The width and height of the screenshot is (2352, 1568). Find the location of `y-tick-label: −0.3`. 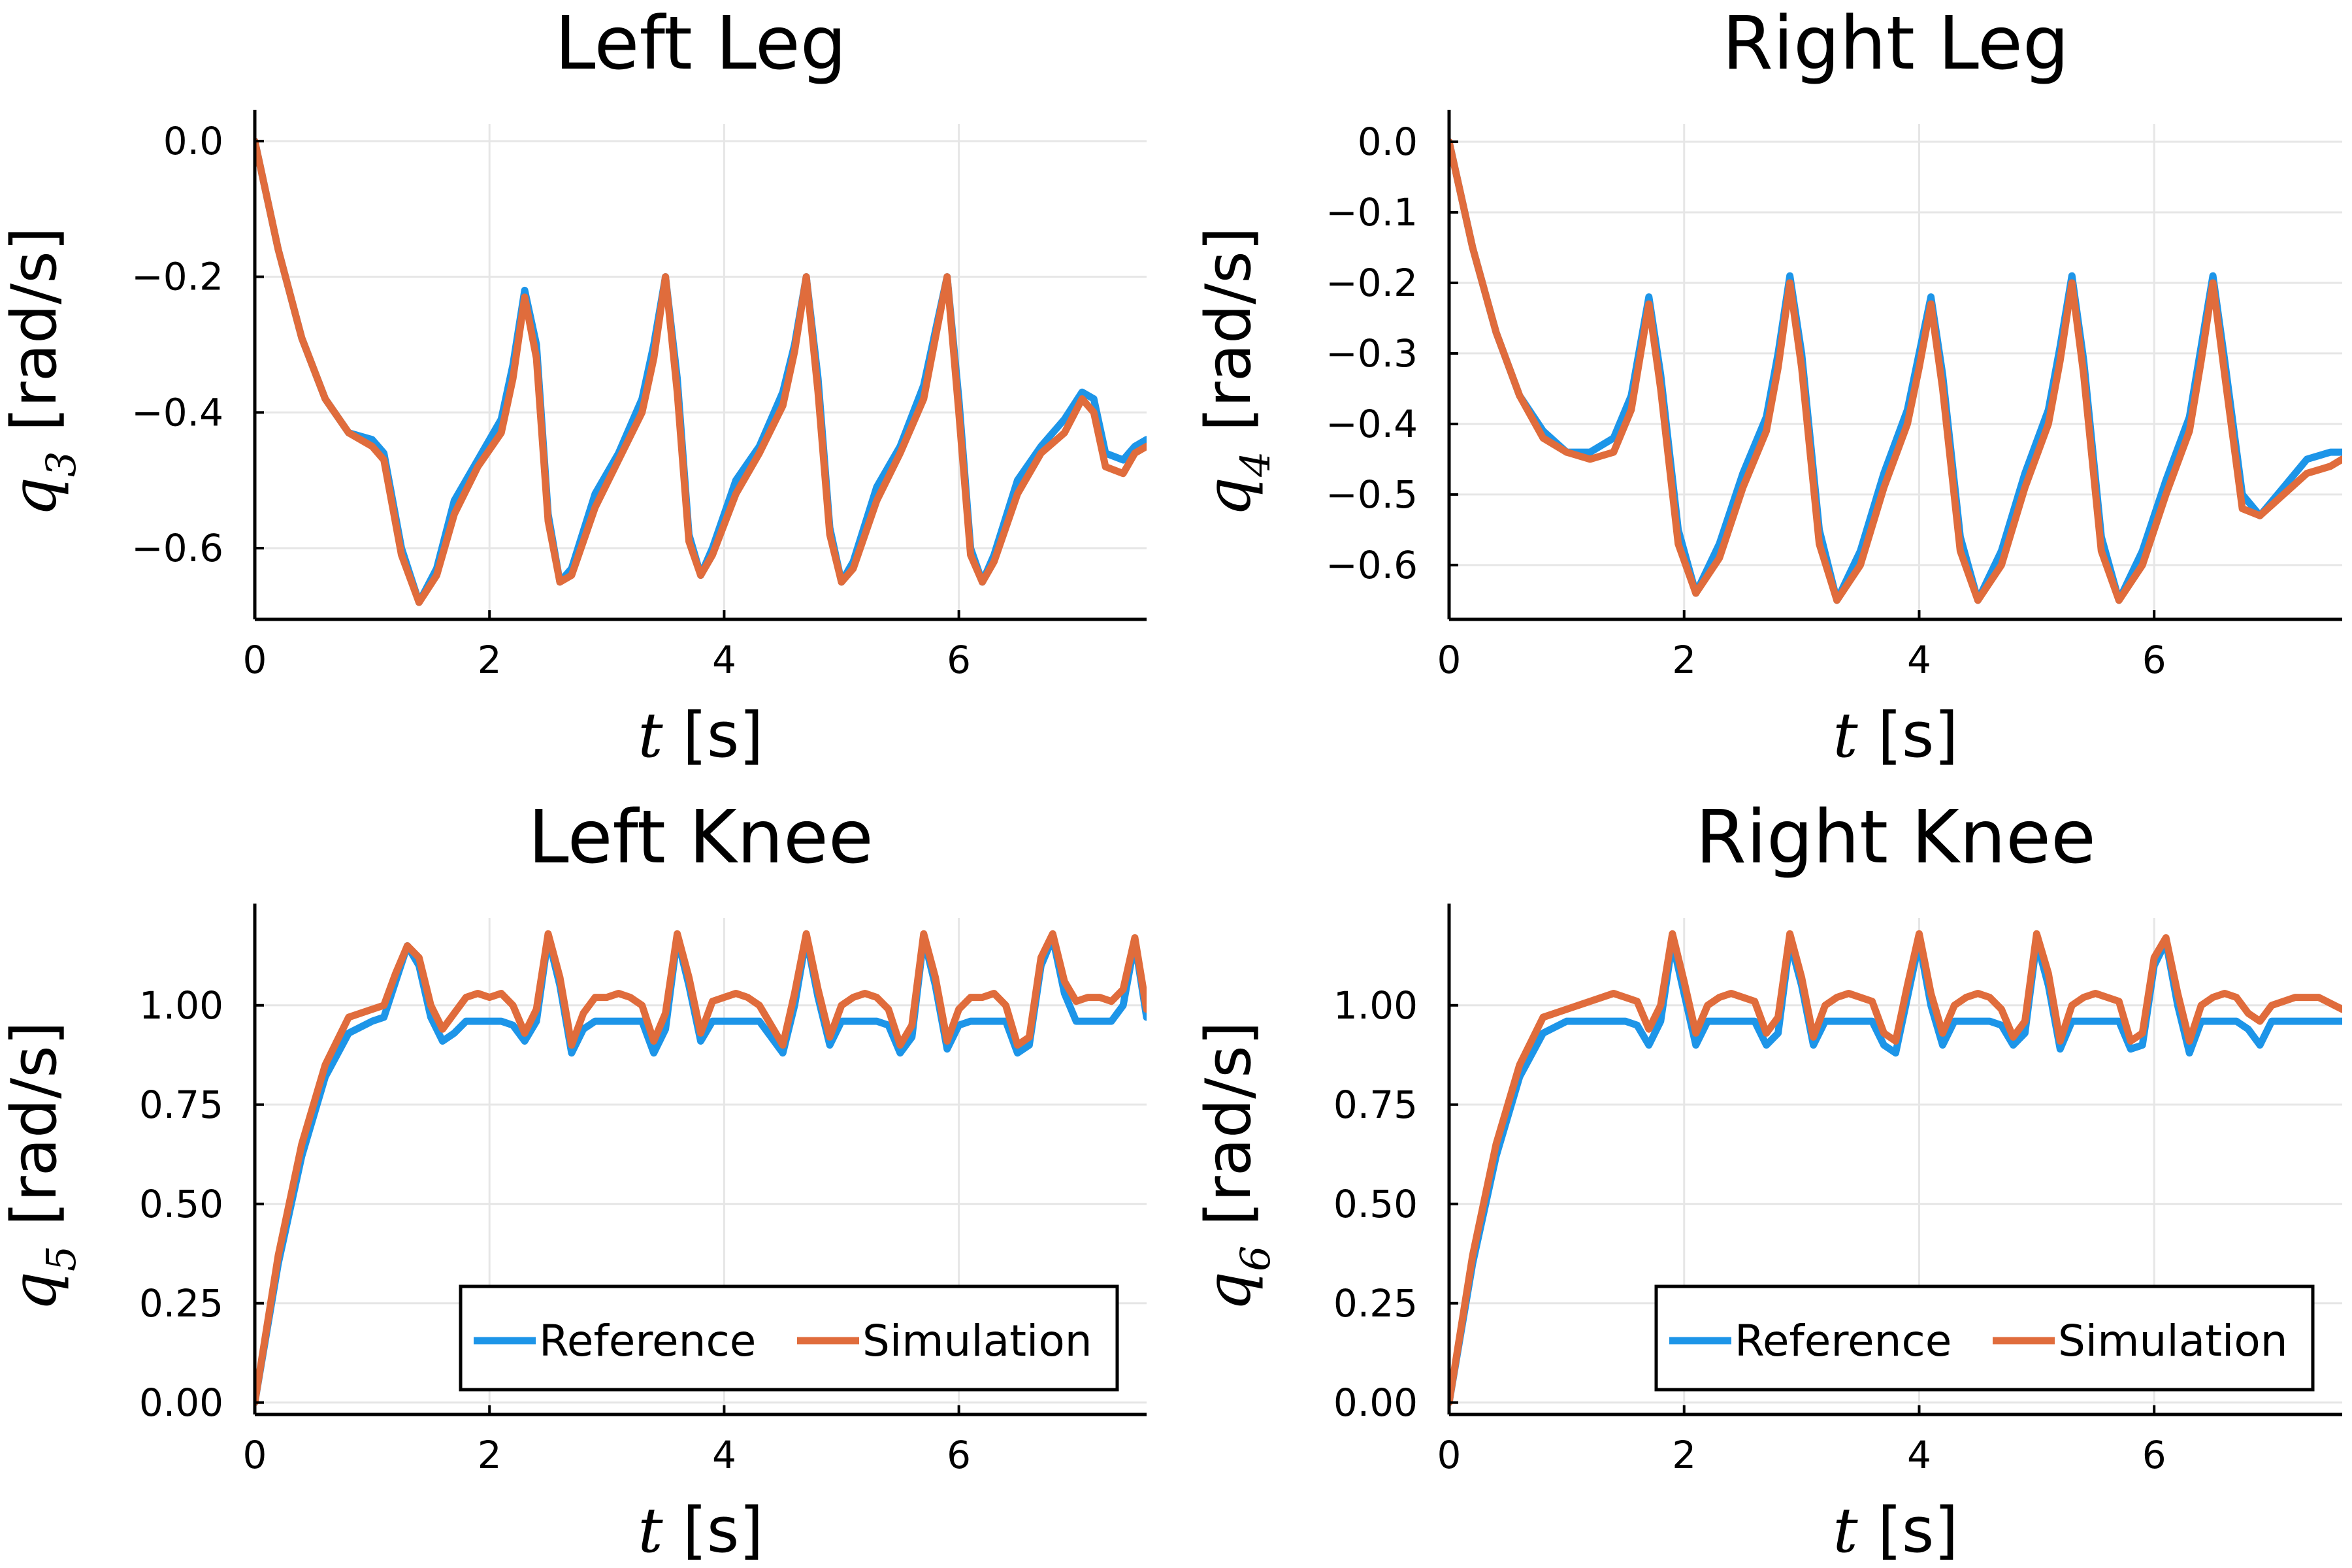

y-tick-label: −0.3 is located at coordinates (1372, 353).